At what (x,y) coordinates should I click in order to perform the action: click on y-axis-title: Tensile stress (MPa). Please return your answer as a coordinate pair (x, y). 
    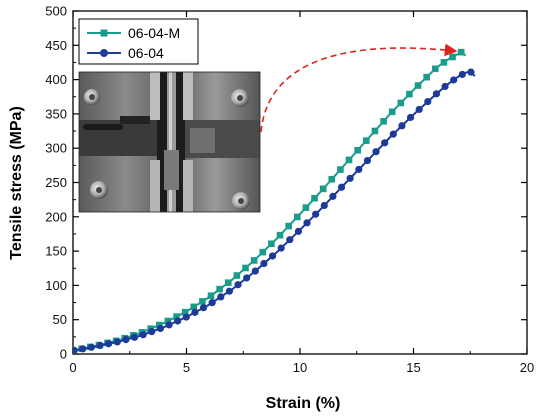
    Looking at the image, I should click on (16, 183).